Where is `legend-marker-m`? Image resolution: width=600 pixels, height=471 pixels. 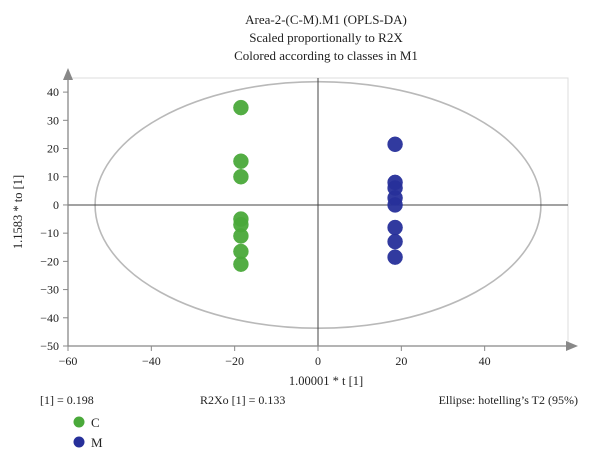
legend-marker-m is located at coordinates (79, 442).